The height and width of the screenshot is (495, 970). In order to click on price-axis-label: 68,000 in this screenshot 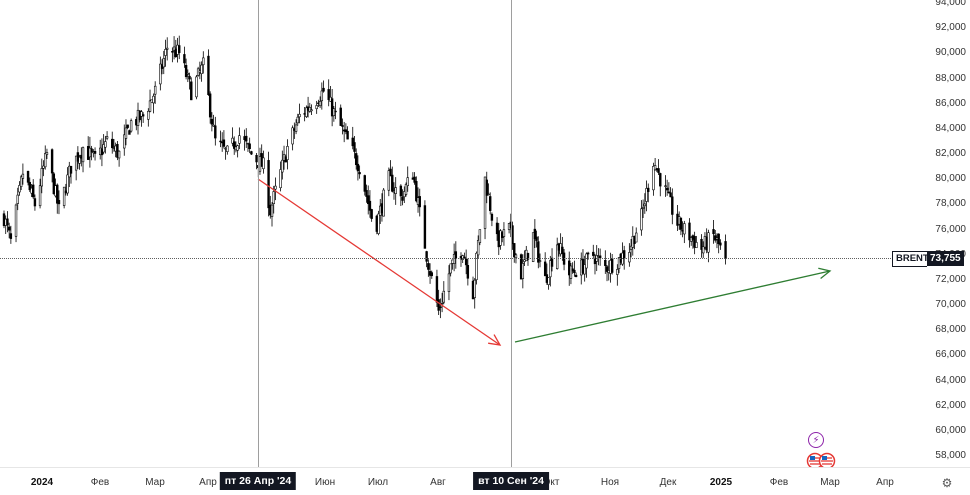, I will do `click(950, 330)`.